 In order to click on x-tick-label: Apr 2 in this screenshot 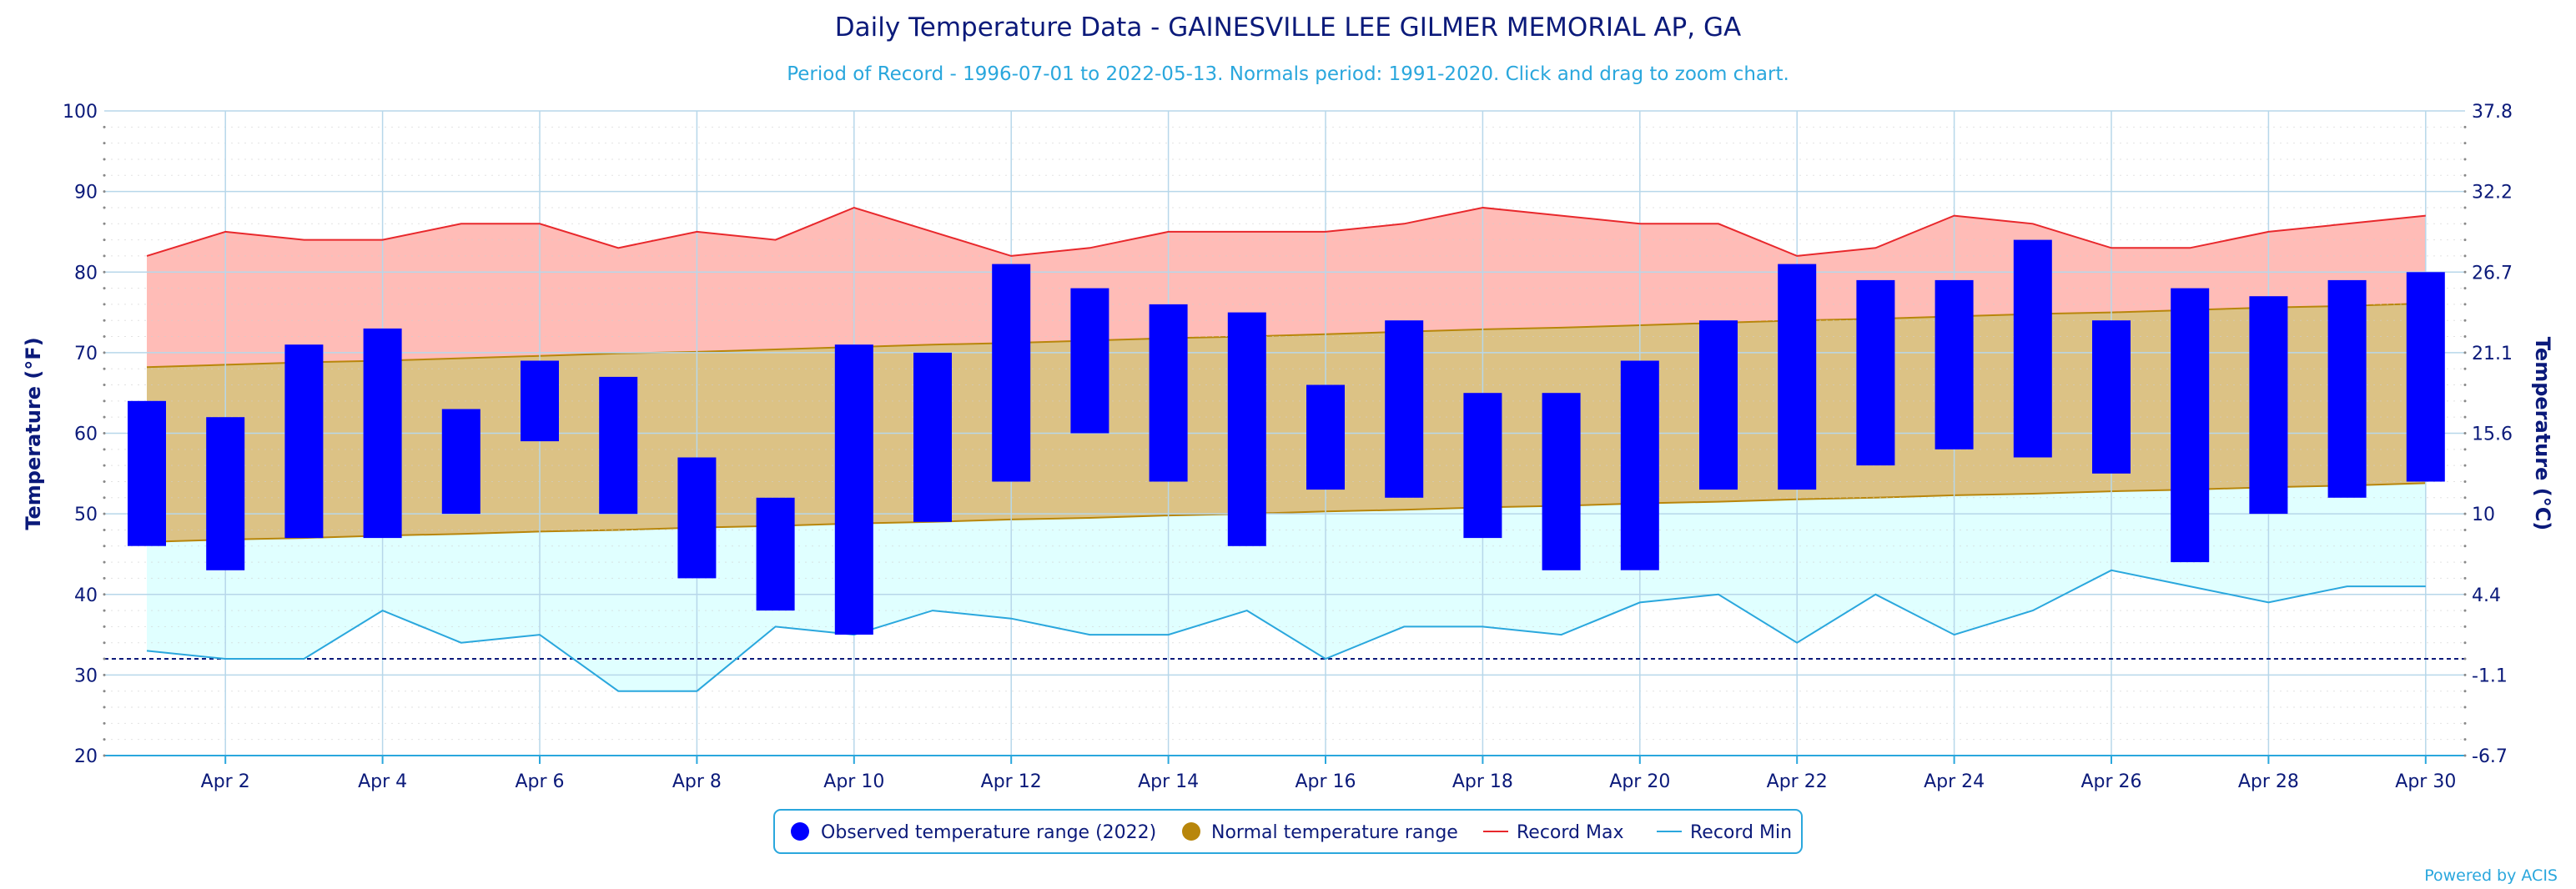, I will do `click(225, 781)`.